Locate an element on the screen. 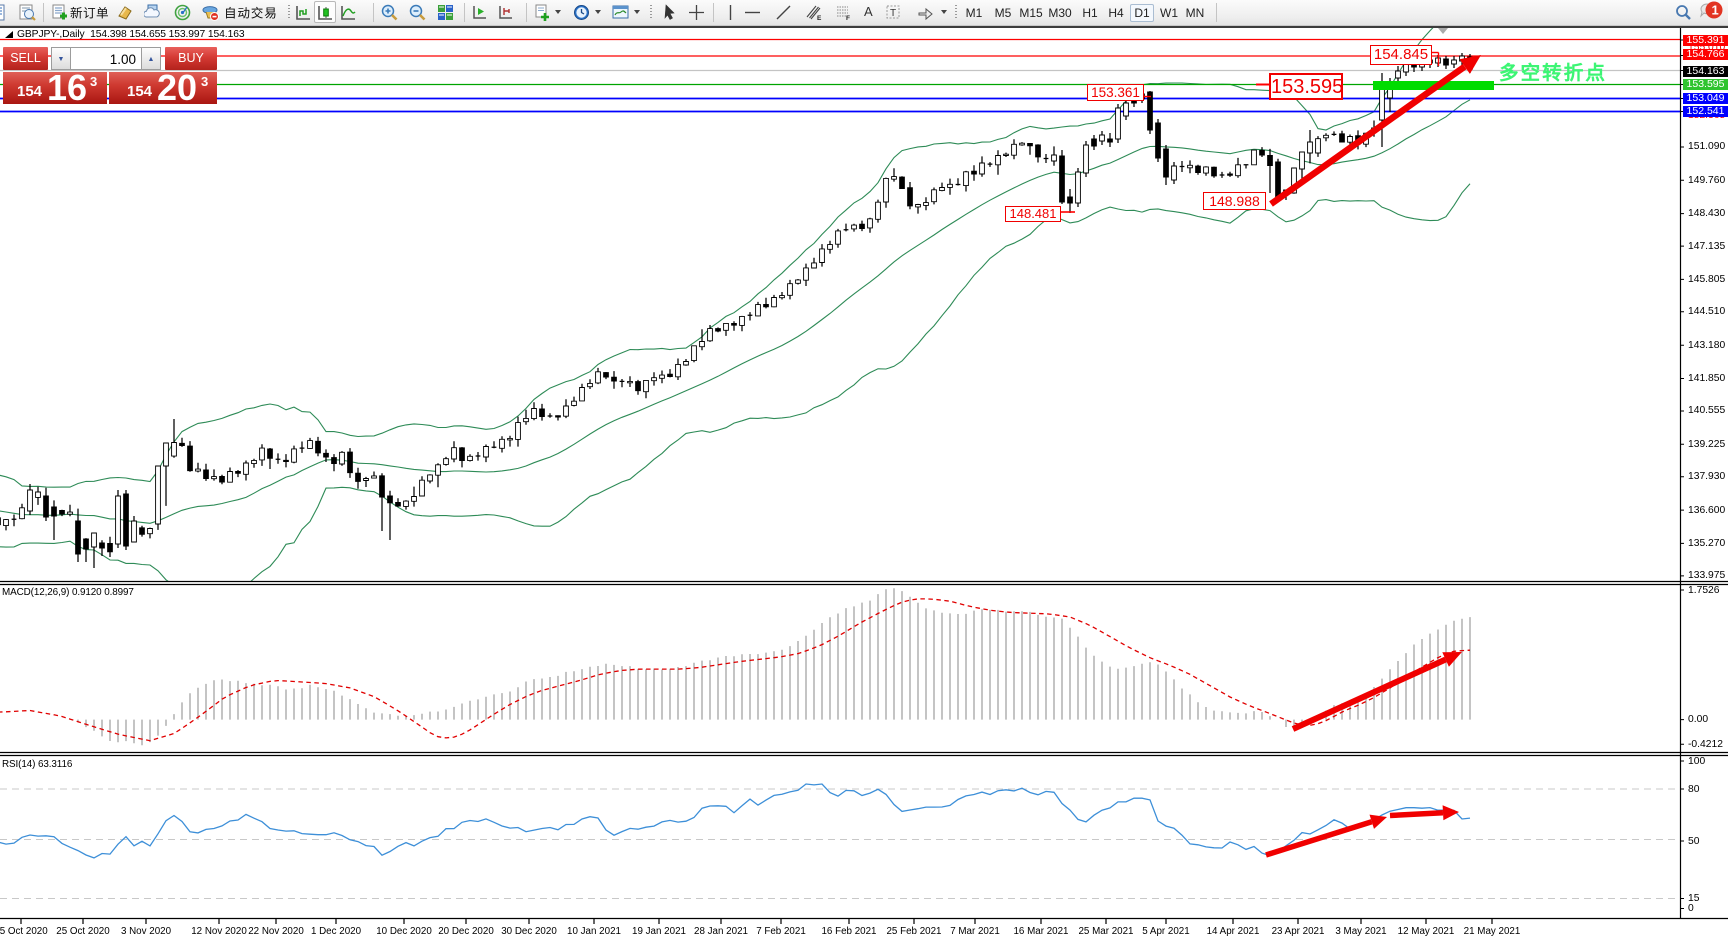  svg-text: T is located at coordinates (893, 13).